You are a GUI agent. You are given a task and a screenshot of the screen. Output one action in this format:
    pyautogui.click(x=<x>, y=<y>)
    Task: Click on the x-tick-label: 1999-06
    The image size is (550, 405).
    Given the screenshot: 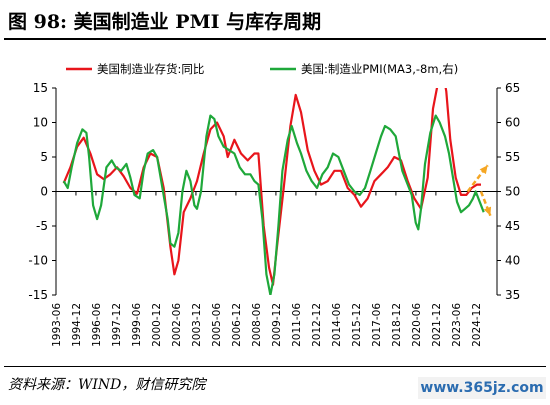 What is the action you would take?
    pyautogui.click(x=137, y=325)
    